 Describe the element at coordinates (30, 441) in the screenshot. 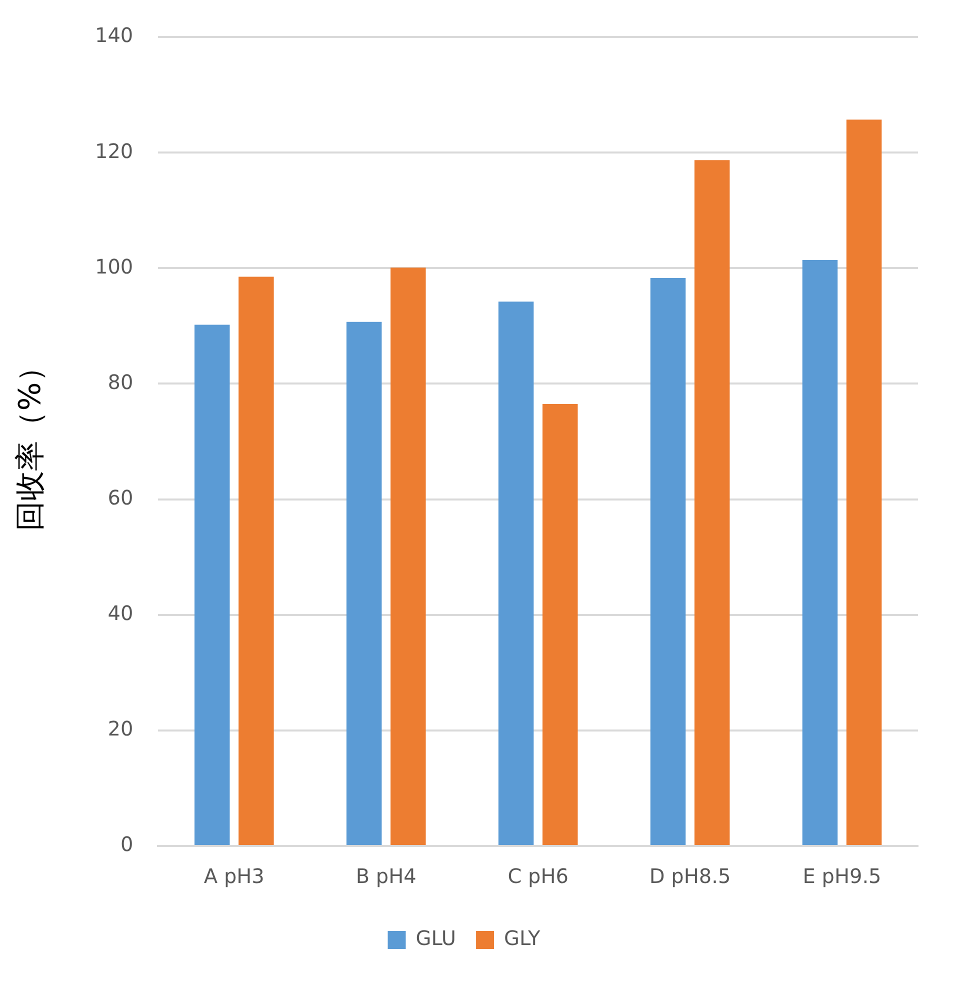

I see `y-axis-title: 回收率（%）` at that location.